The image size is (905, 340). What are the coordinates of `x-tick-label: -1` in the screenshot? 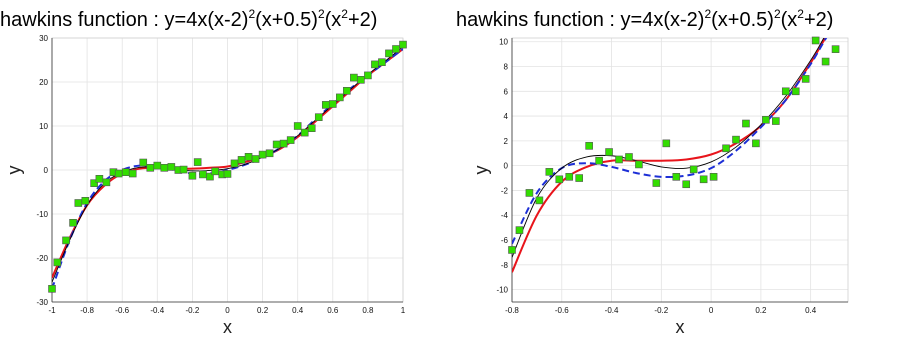 It's located at (52, 310).